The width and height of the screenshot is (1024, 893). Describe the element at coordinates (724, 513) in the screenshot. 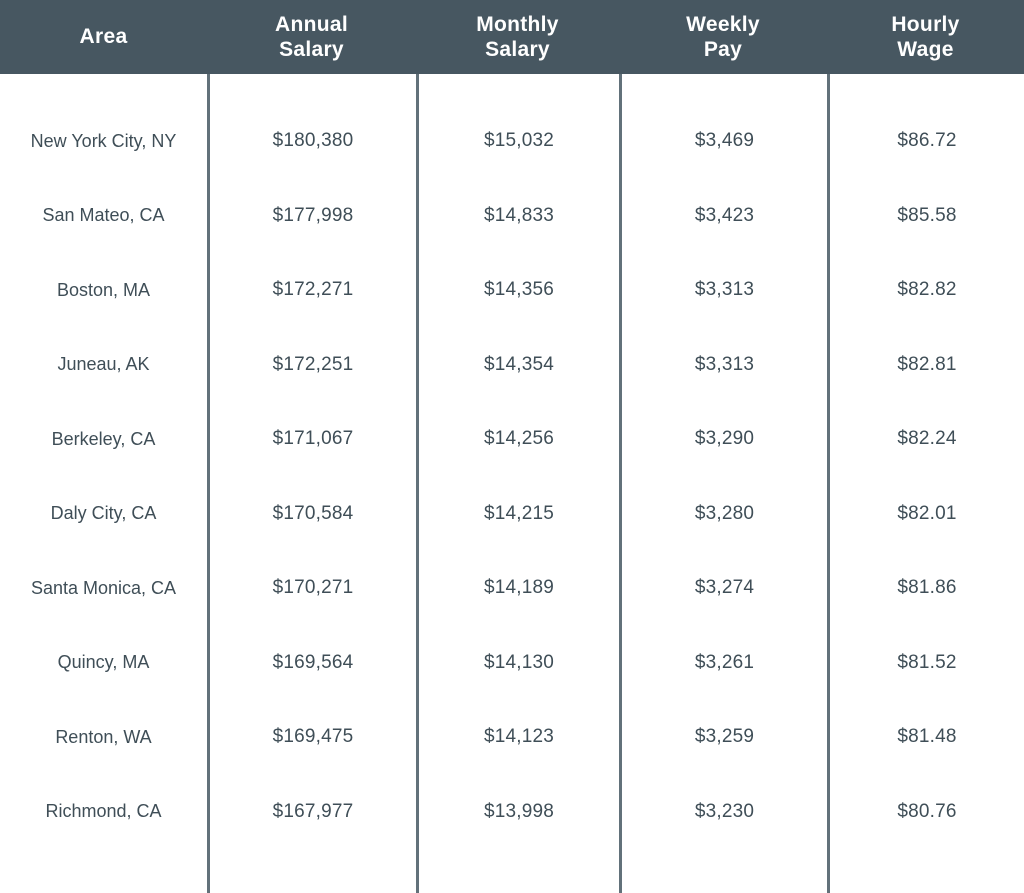

I see `value-cell-weekly-pay: $3,280` at that location.